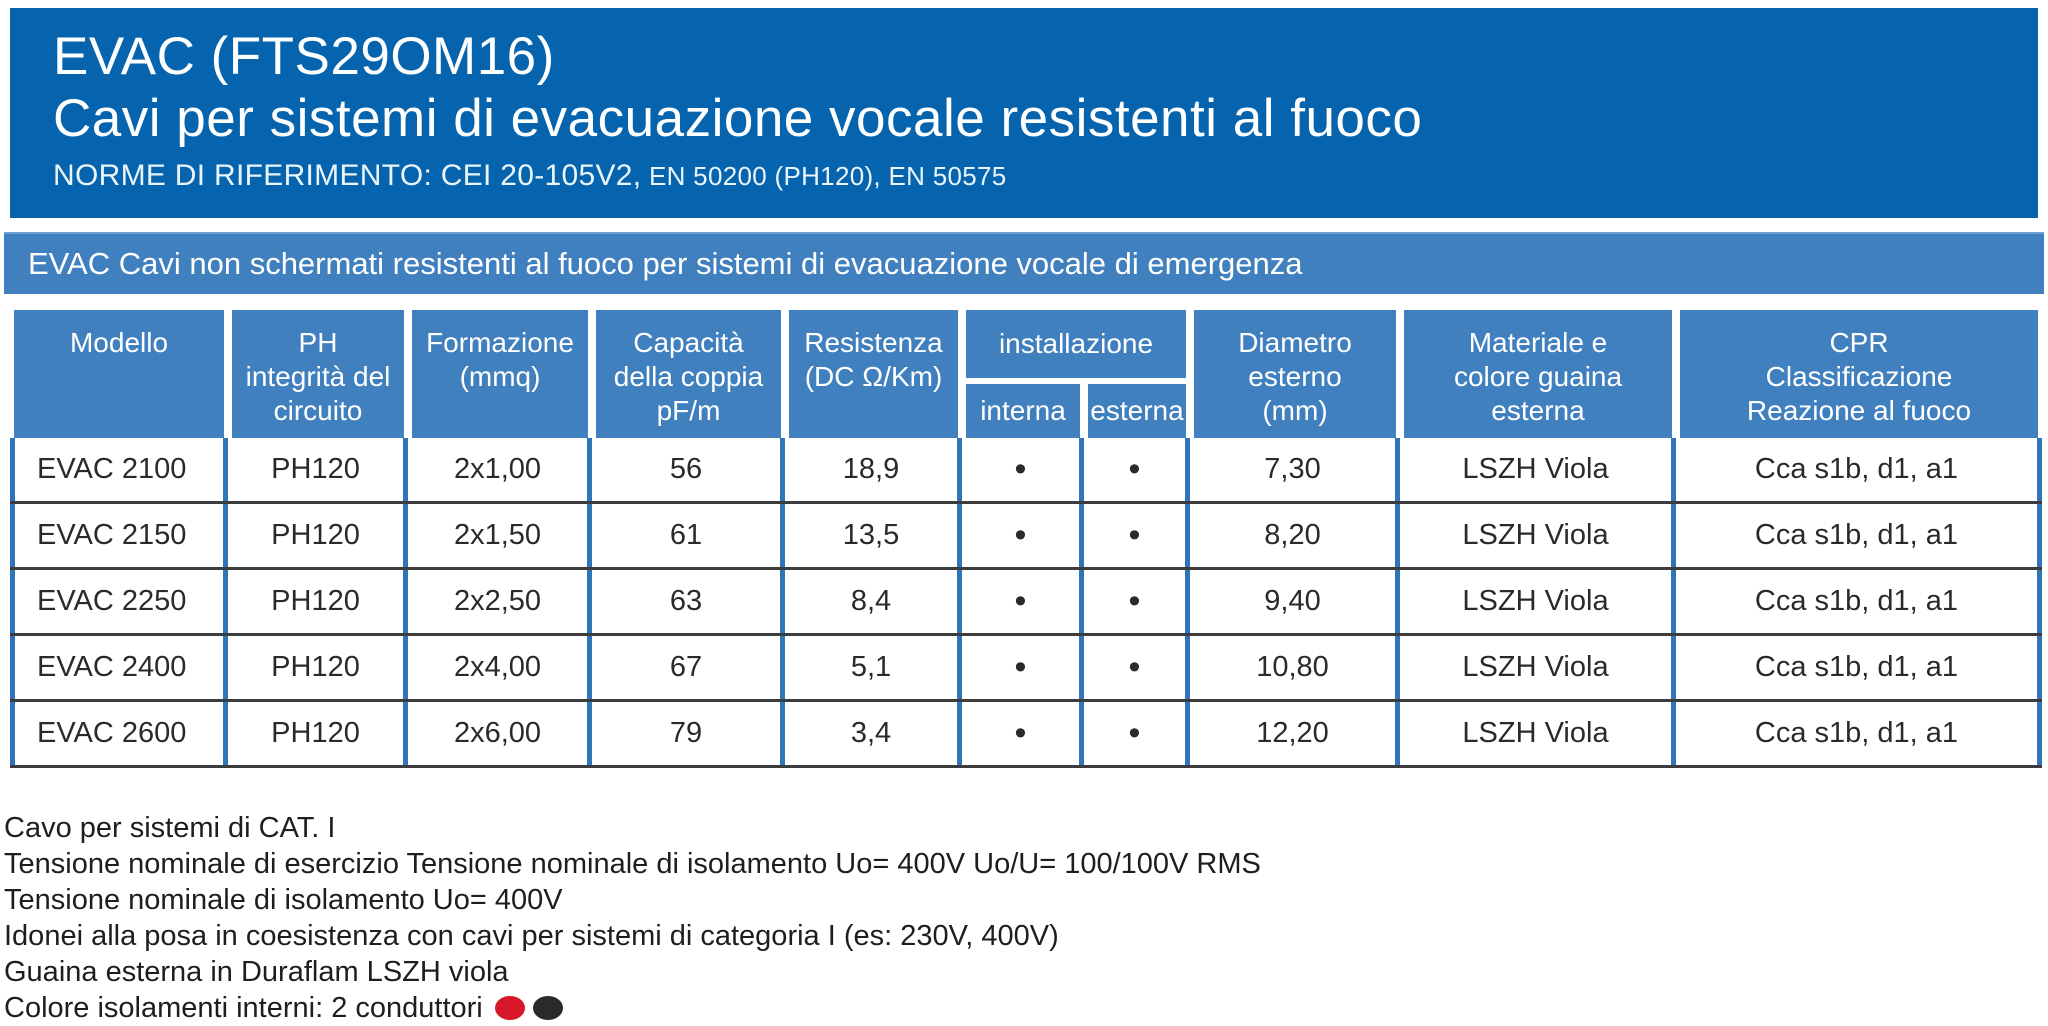  I want to click on cell-formation: 2x1,00, so click(500, 469).